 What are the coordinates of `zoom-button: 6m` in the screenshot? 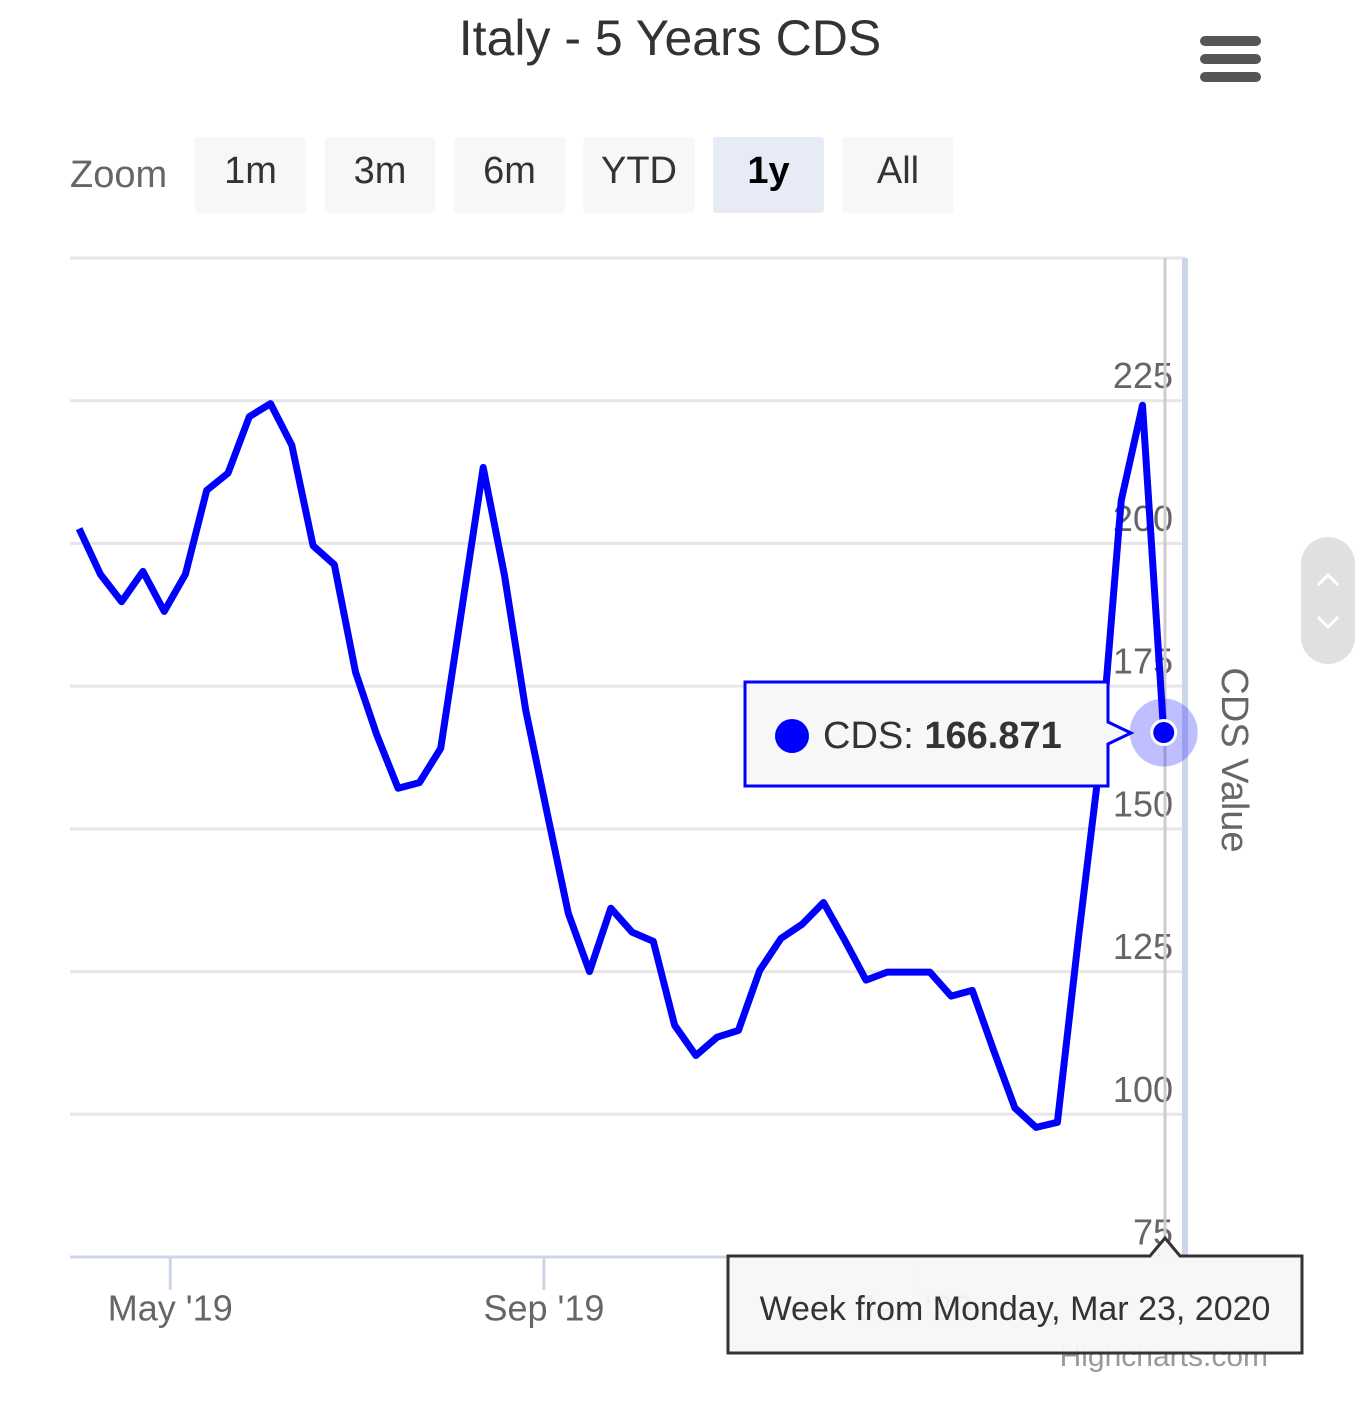 It's located at (509, 175).